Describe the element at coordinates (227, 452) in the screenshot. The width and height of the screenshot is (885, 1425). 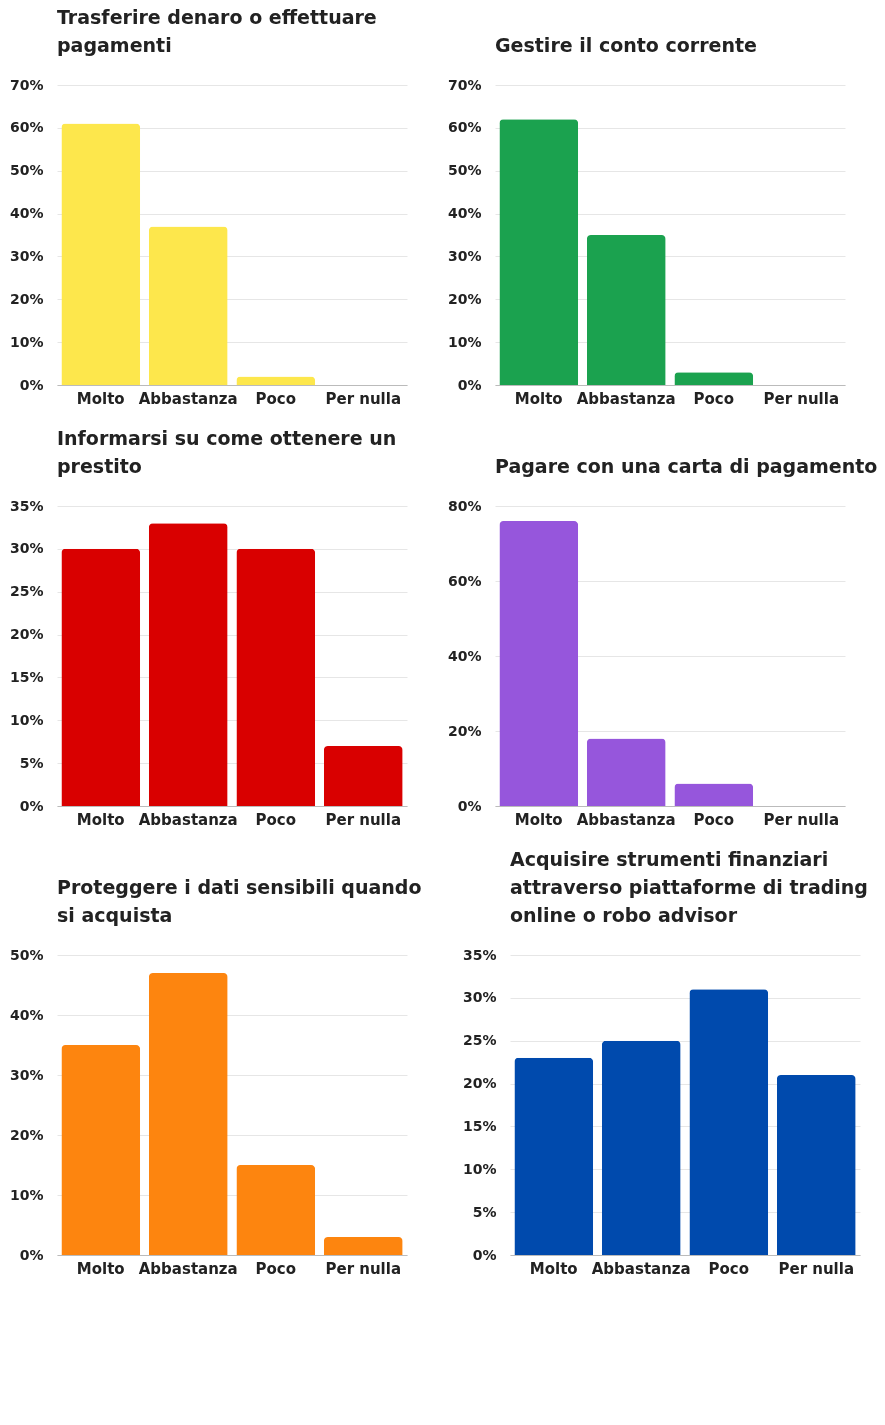
I see `chart-title: Informarsi su come ottenere un prestito` at that location.